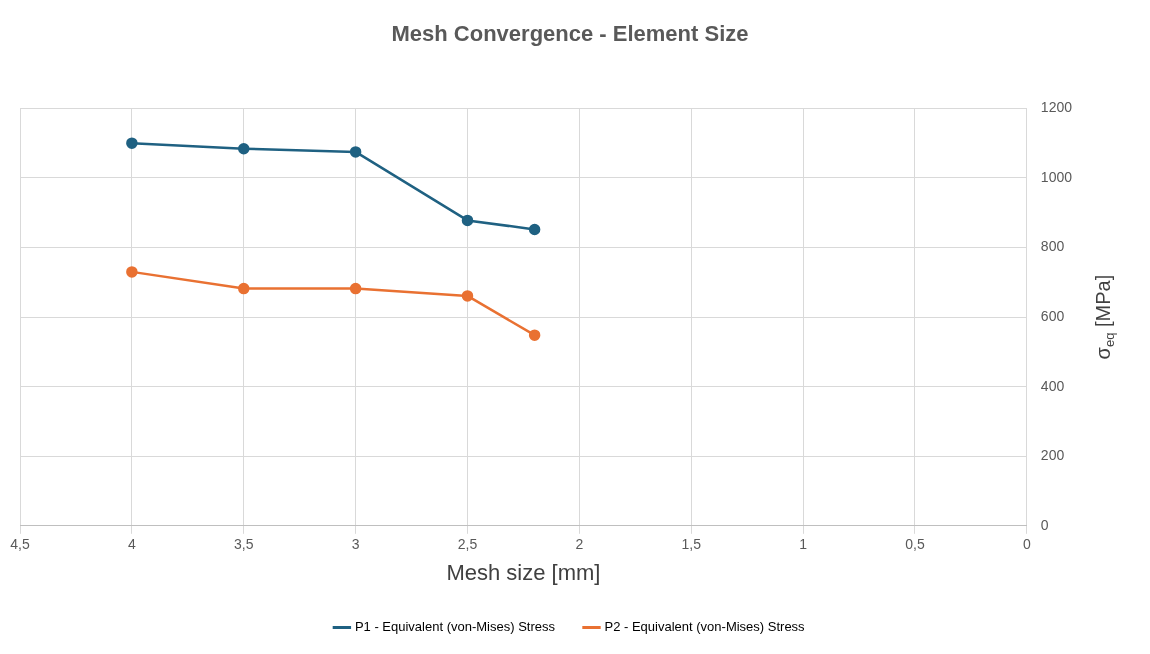 Image resolution: width=1150 pixels, height=654 pixels. What do you see at coordinates (1052, 455) in the screenshot?
I see `y-tick-label: 200` at bounding box center [1052, 455].